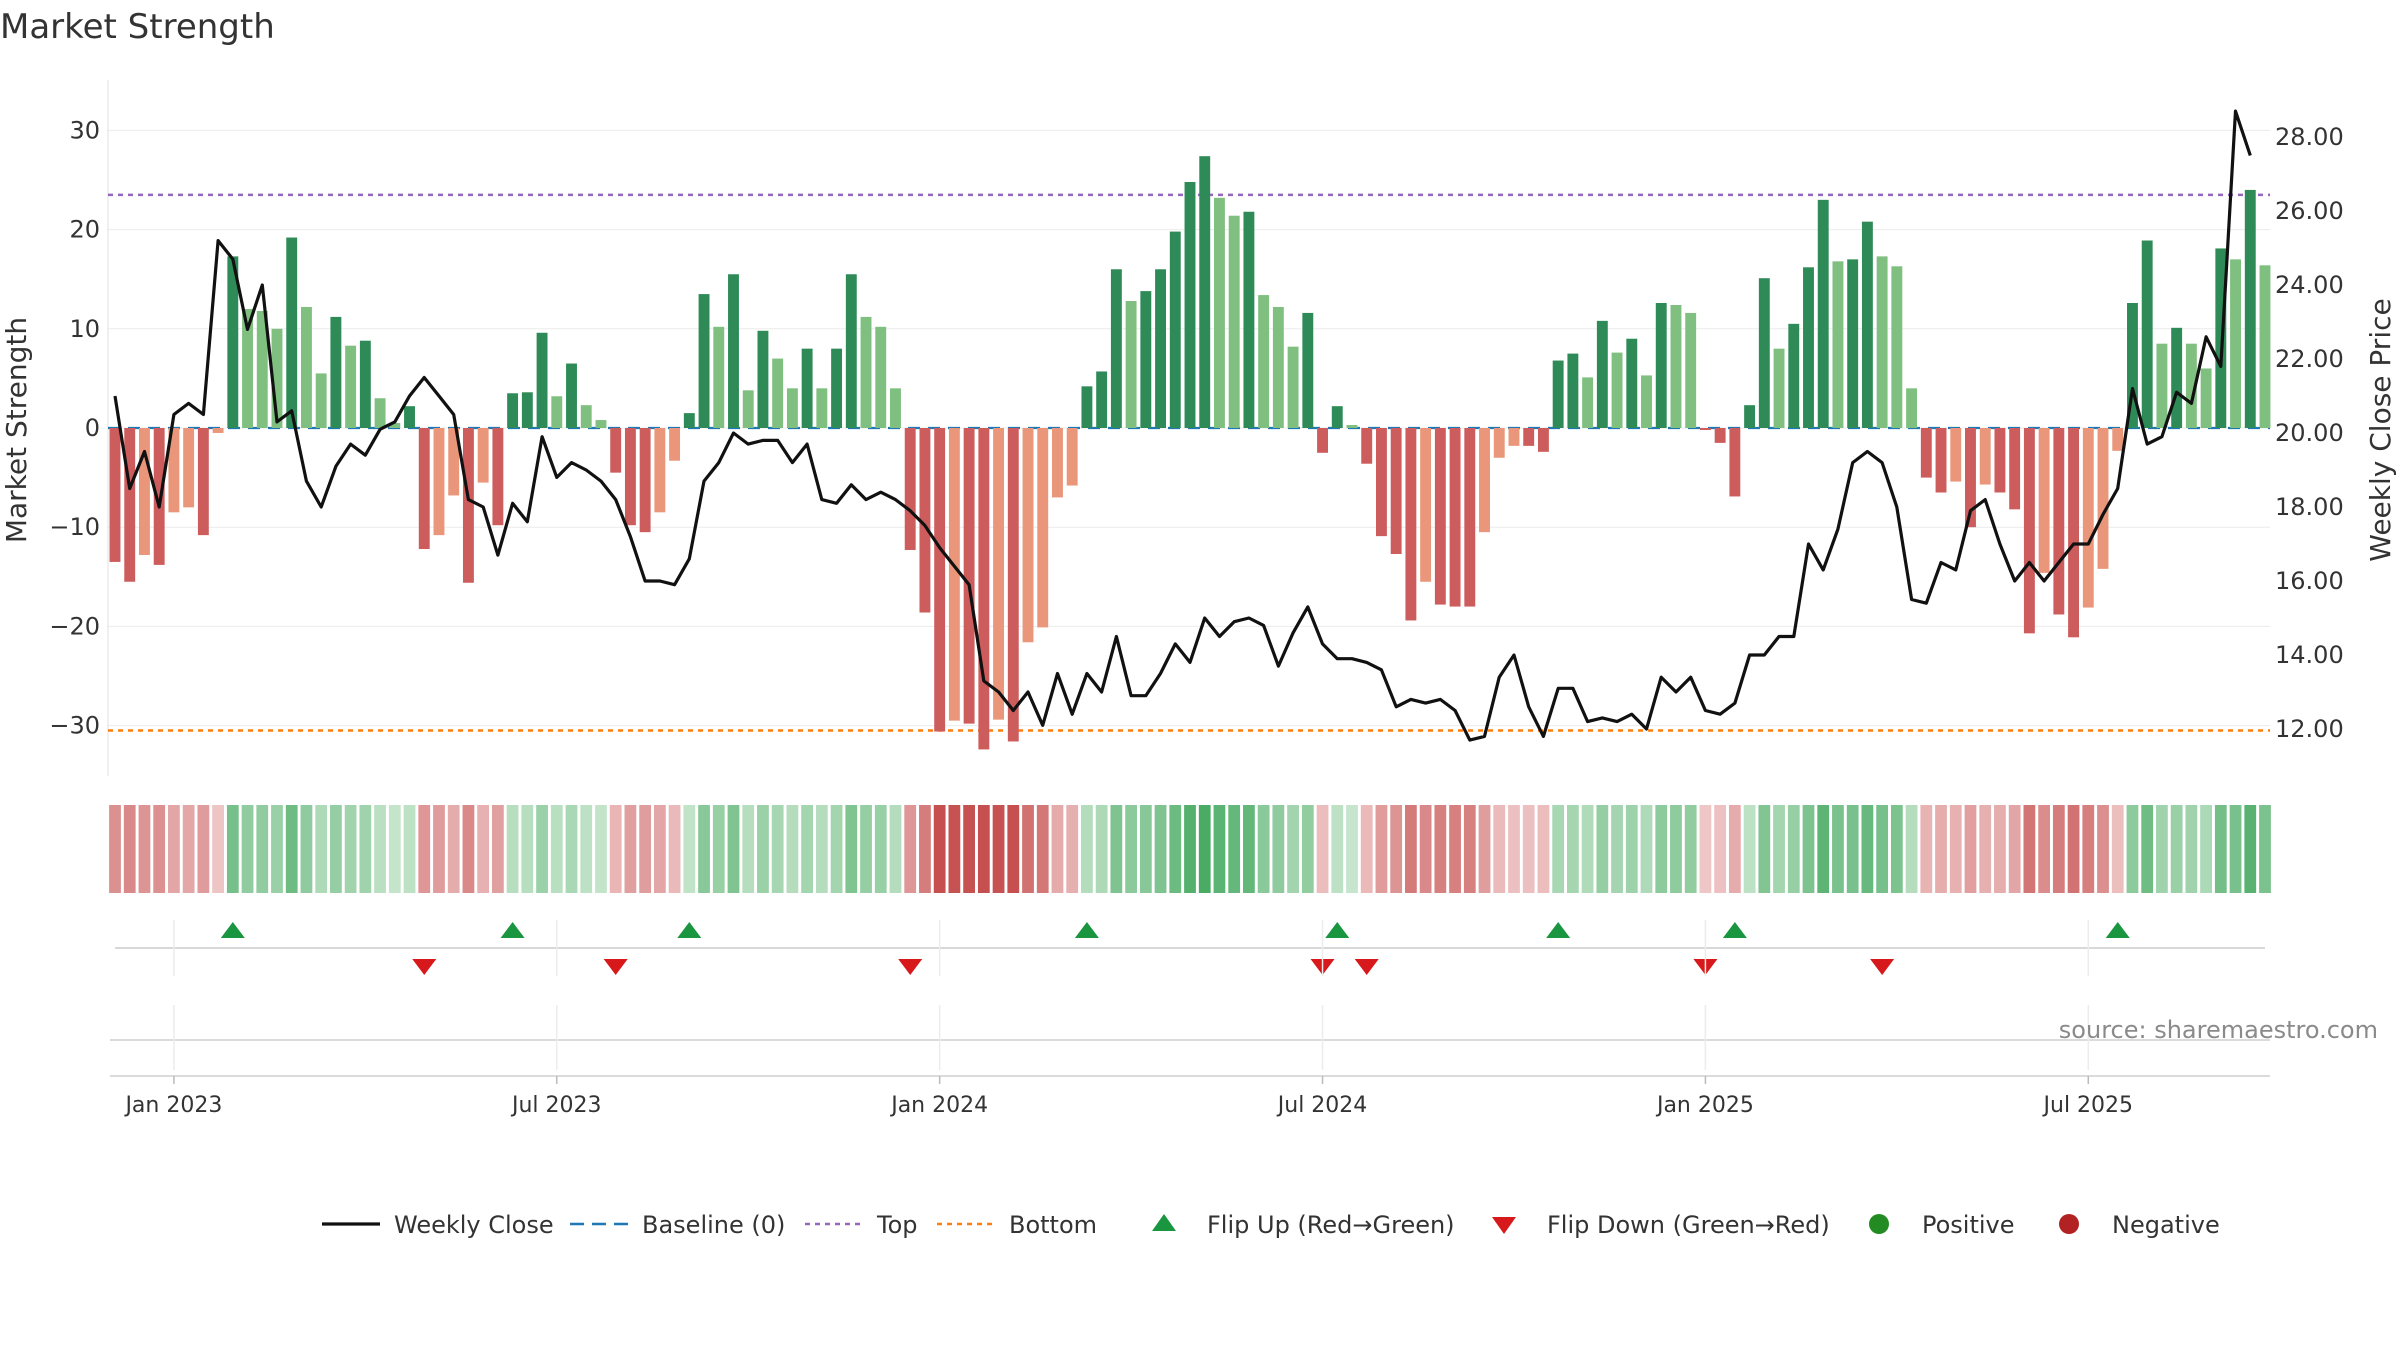 This screenshot has width=2400, height=1350. What do you see at coordinates (137, 27) in the screenshot?
I see `chart-title: Market Strength` at bounding box center [137, 27].